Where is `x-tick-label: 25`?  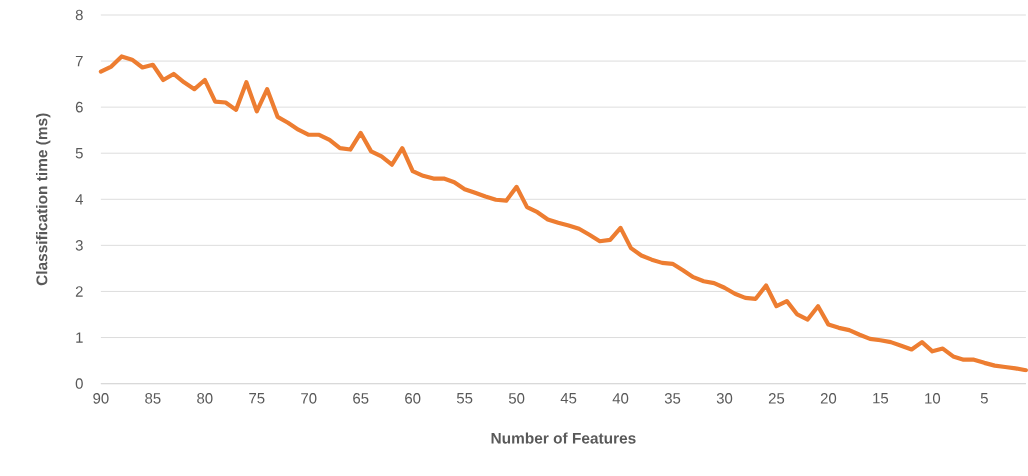
x-tick-label: 25 is located at coordinates (776, 398).